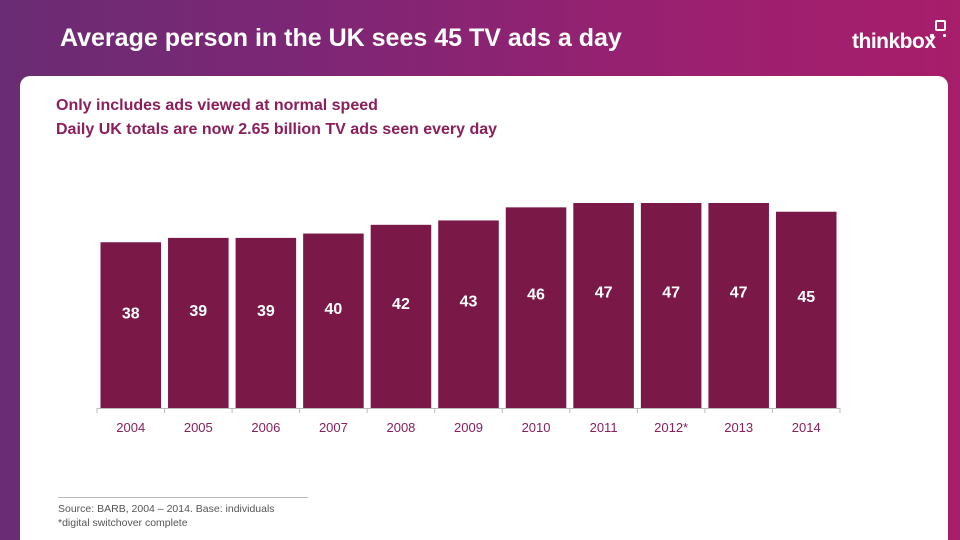  I want to click on bar-2014, so click(806, 309).